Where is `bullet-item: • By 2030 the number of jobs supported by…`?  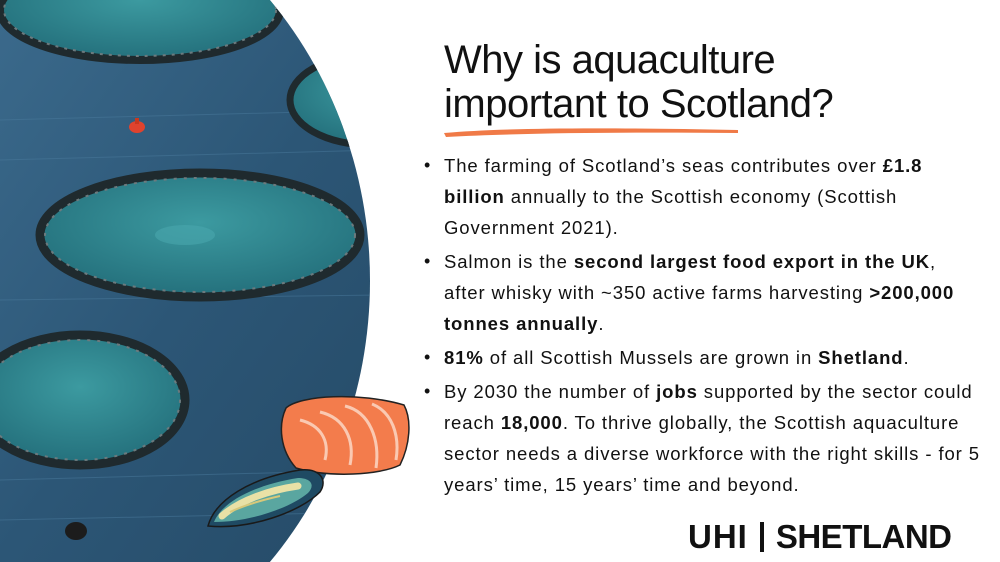
bullet-item: • By 2030 the number of jobs supported by… is located at coordinates (702, 438).